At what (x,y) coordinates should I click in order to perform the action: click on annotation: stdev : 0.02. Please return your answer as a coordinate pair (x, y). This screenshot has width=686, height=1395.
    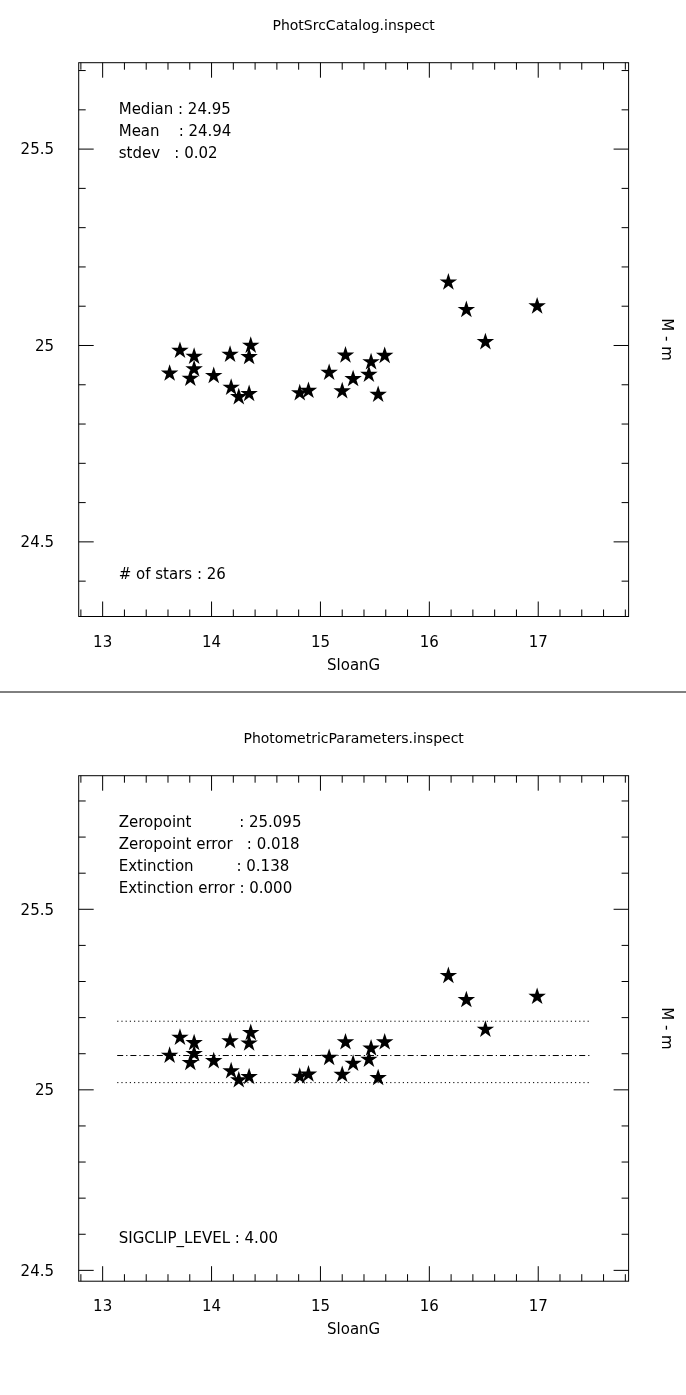
    Looking at the image, I should click on (168, 152).